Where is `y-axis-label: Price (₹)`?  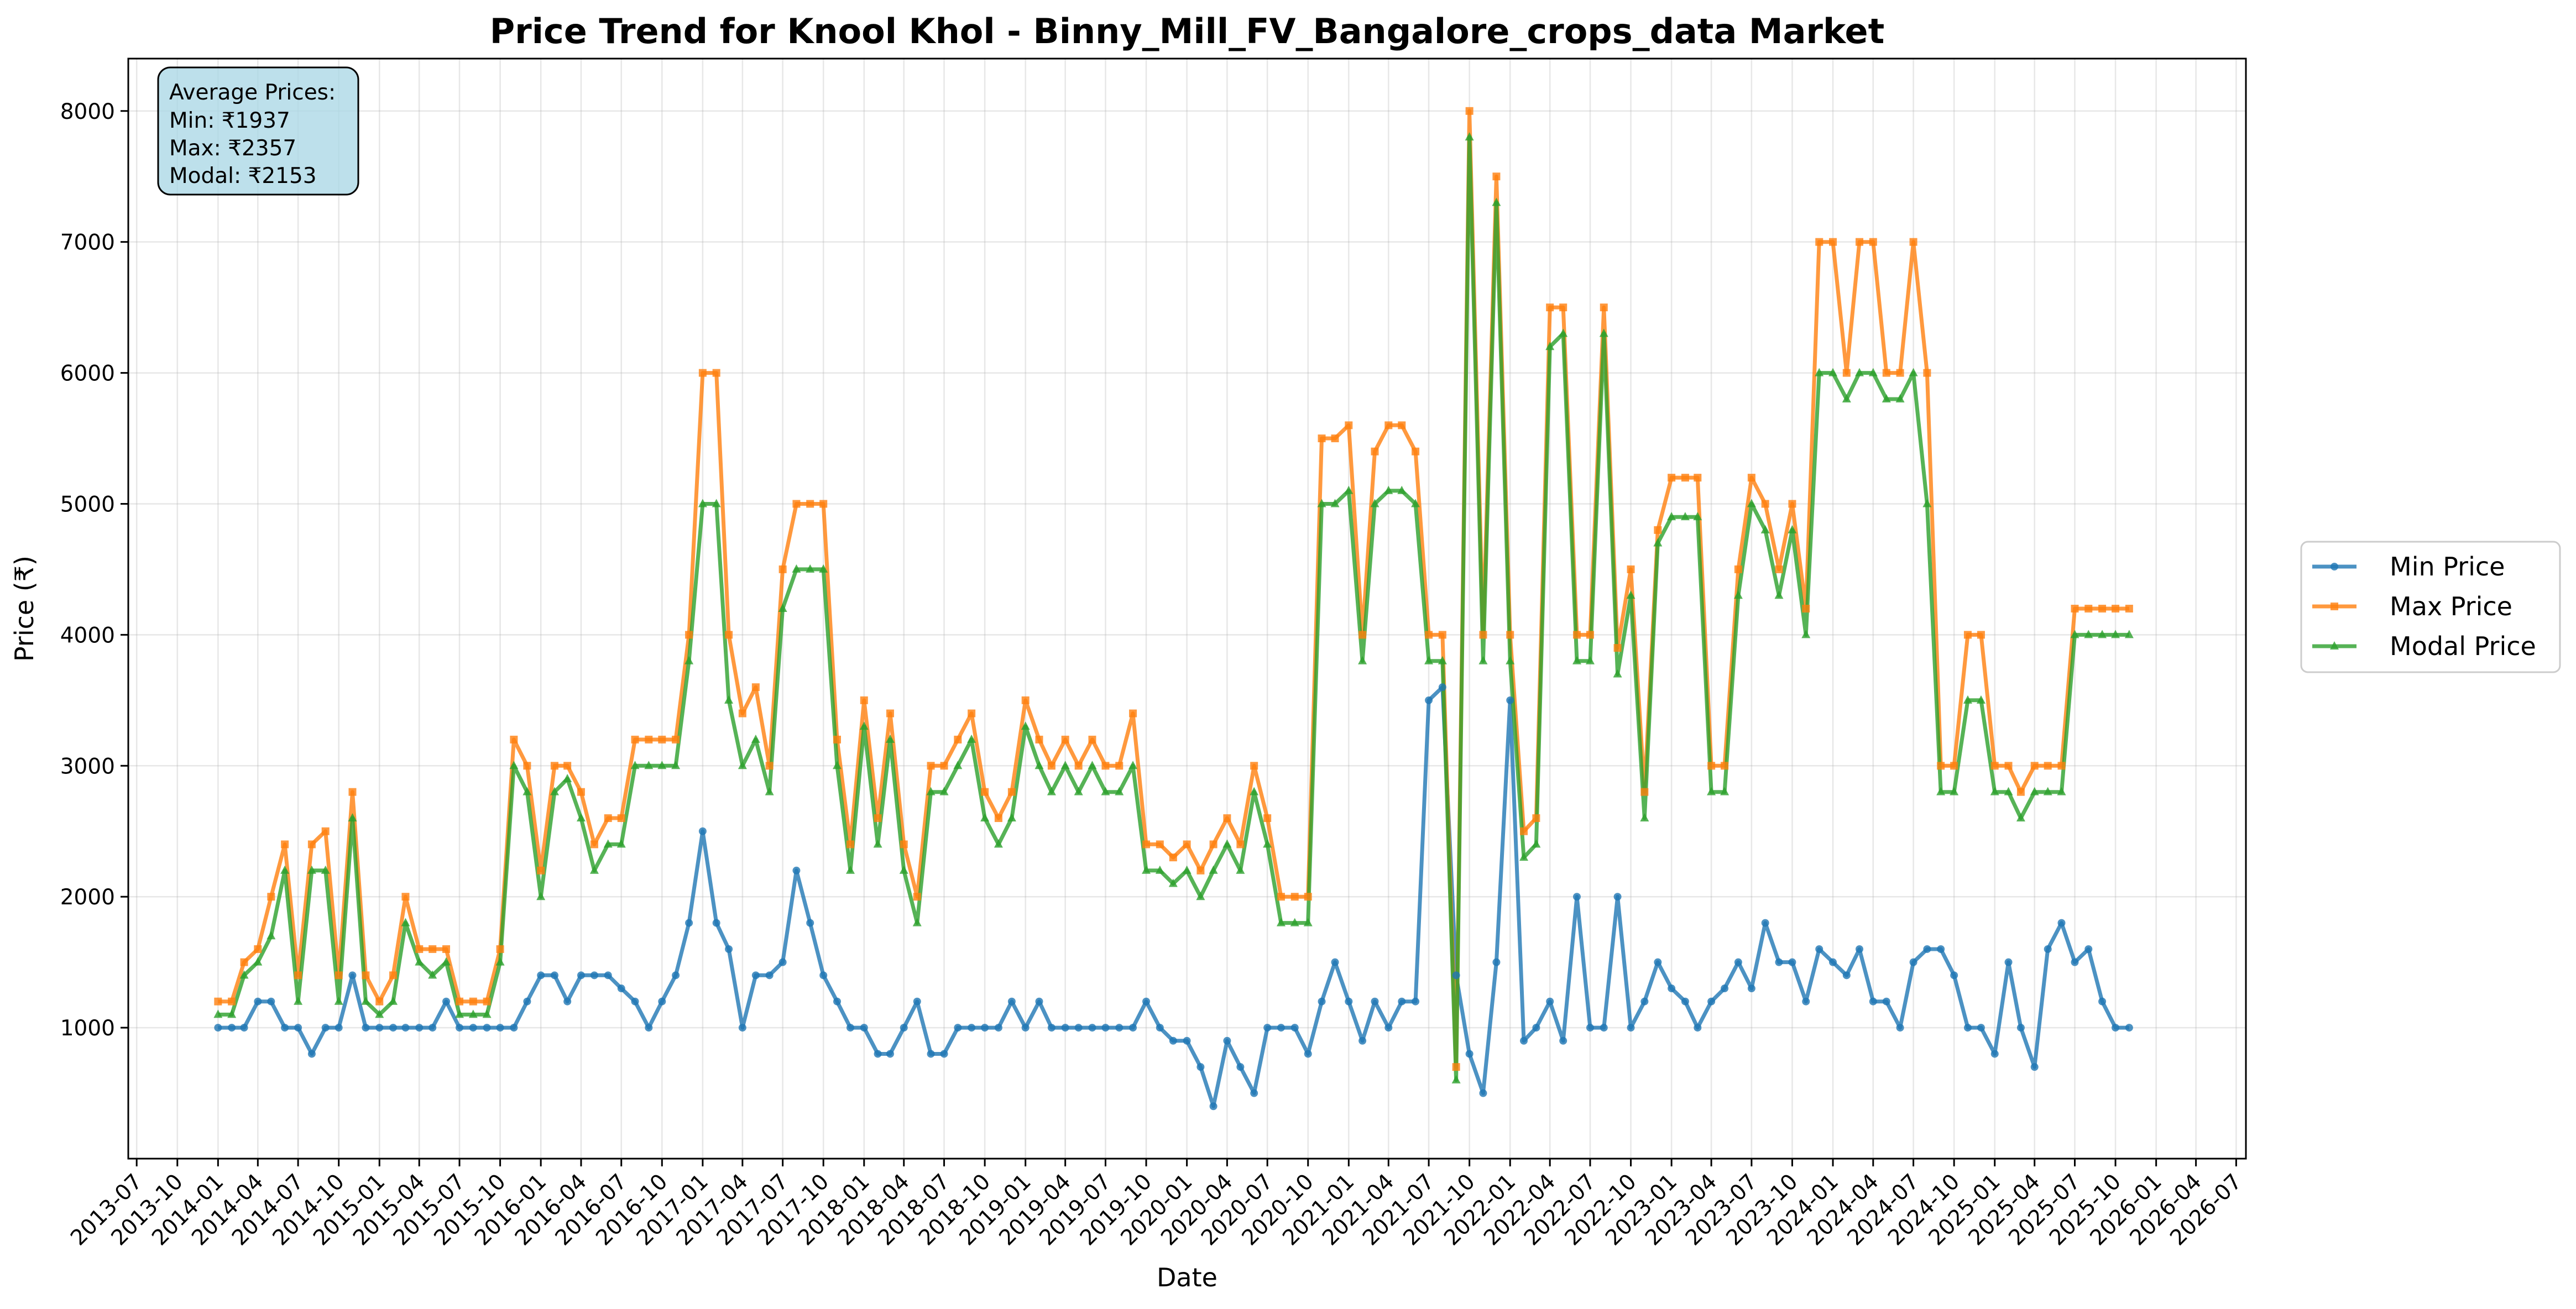
y-axis-label: Price (₹) is located at coordinates (24, 609).